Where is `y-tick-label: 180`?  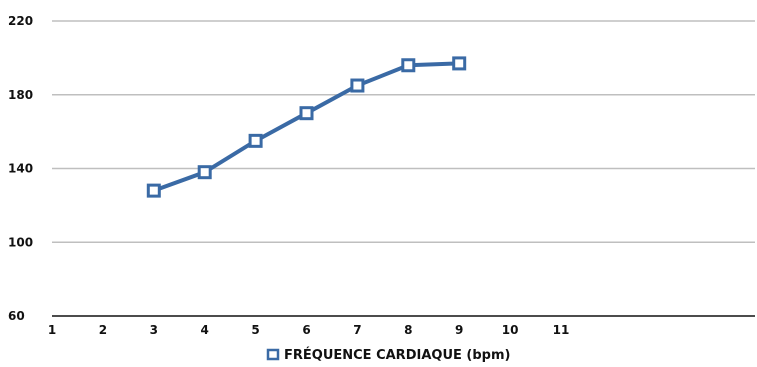
y-tick-label: 180 is located at coordinates (20, 95).